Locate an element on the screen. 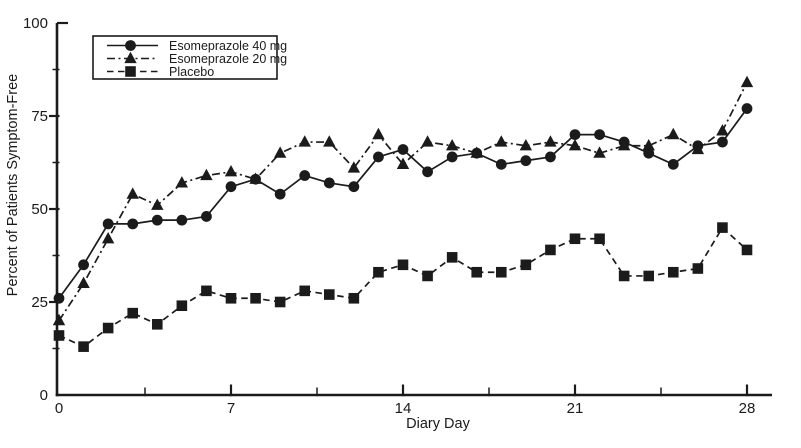  y-tick-label: 50 is located at coordinates (39, 209).